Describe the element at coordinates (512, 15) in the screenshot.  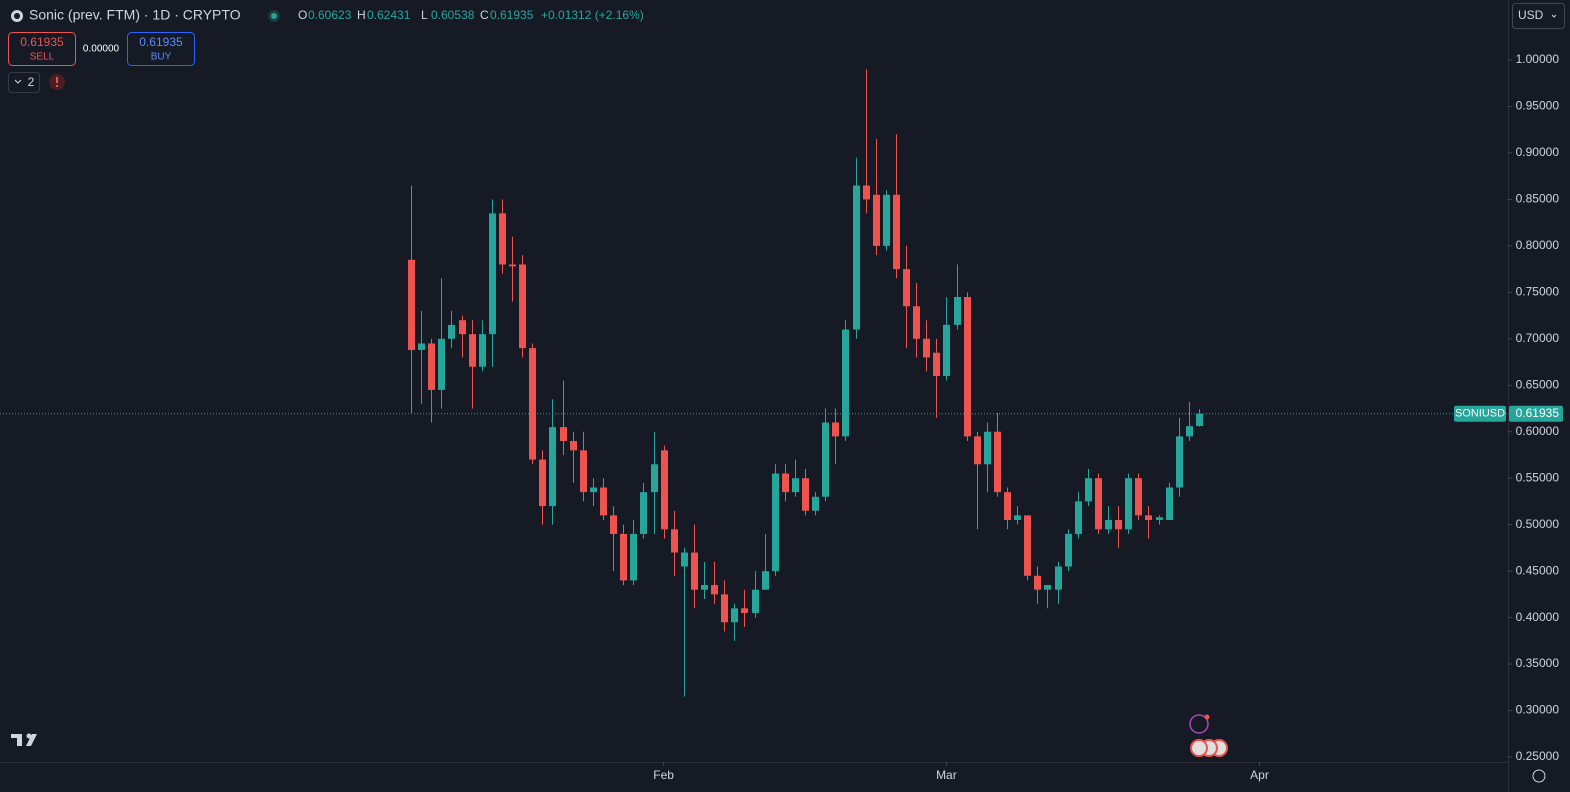
I see `ohlc-value: 0.61935` at that location.